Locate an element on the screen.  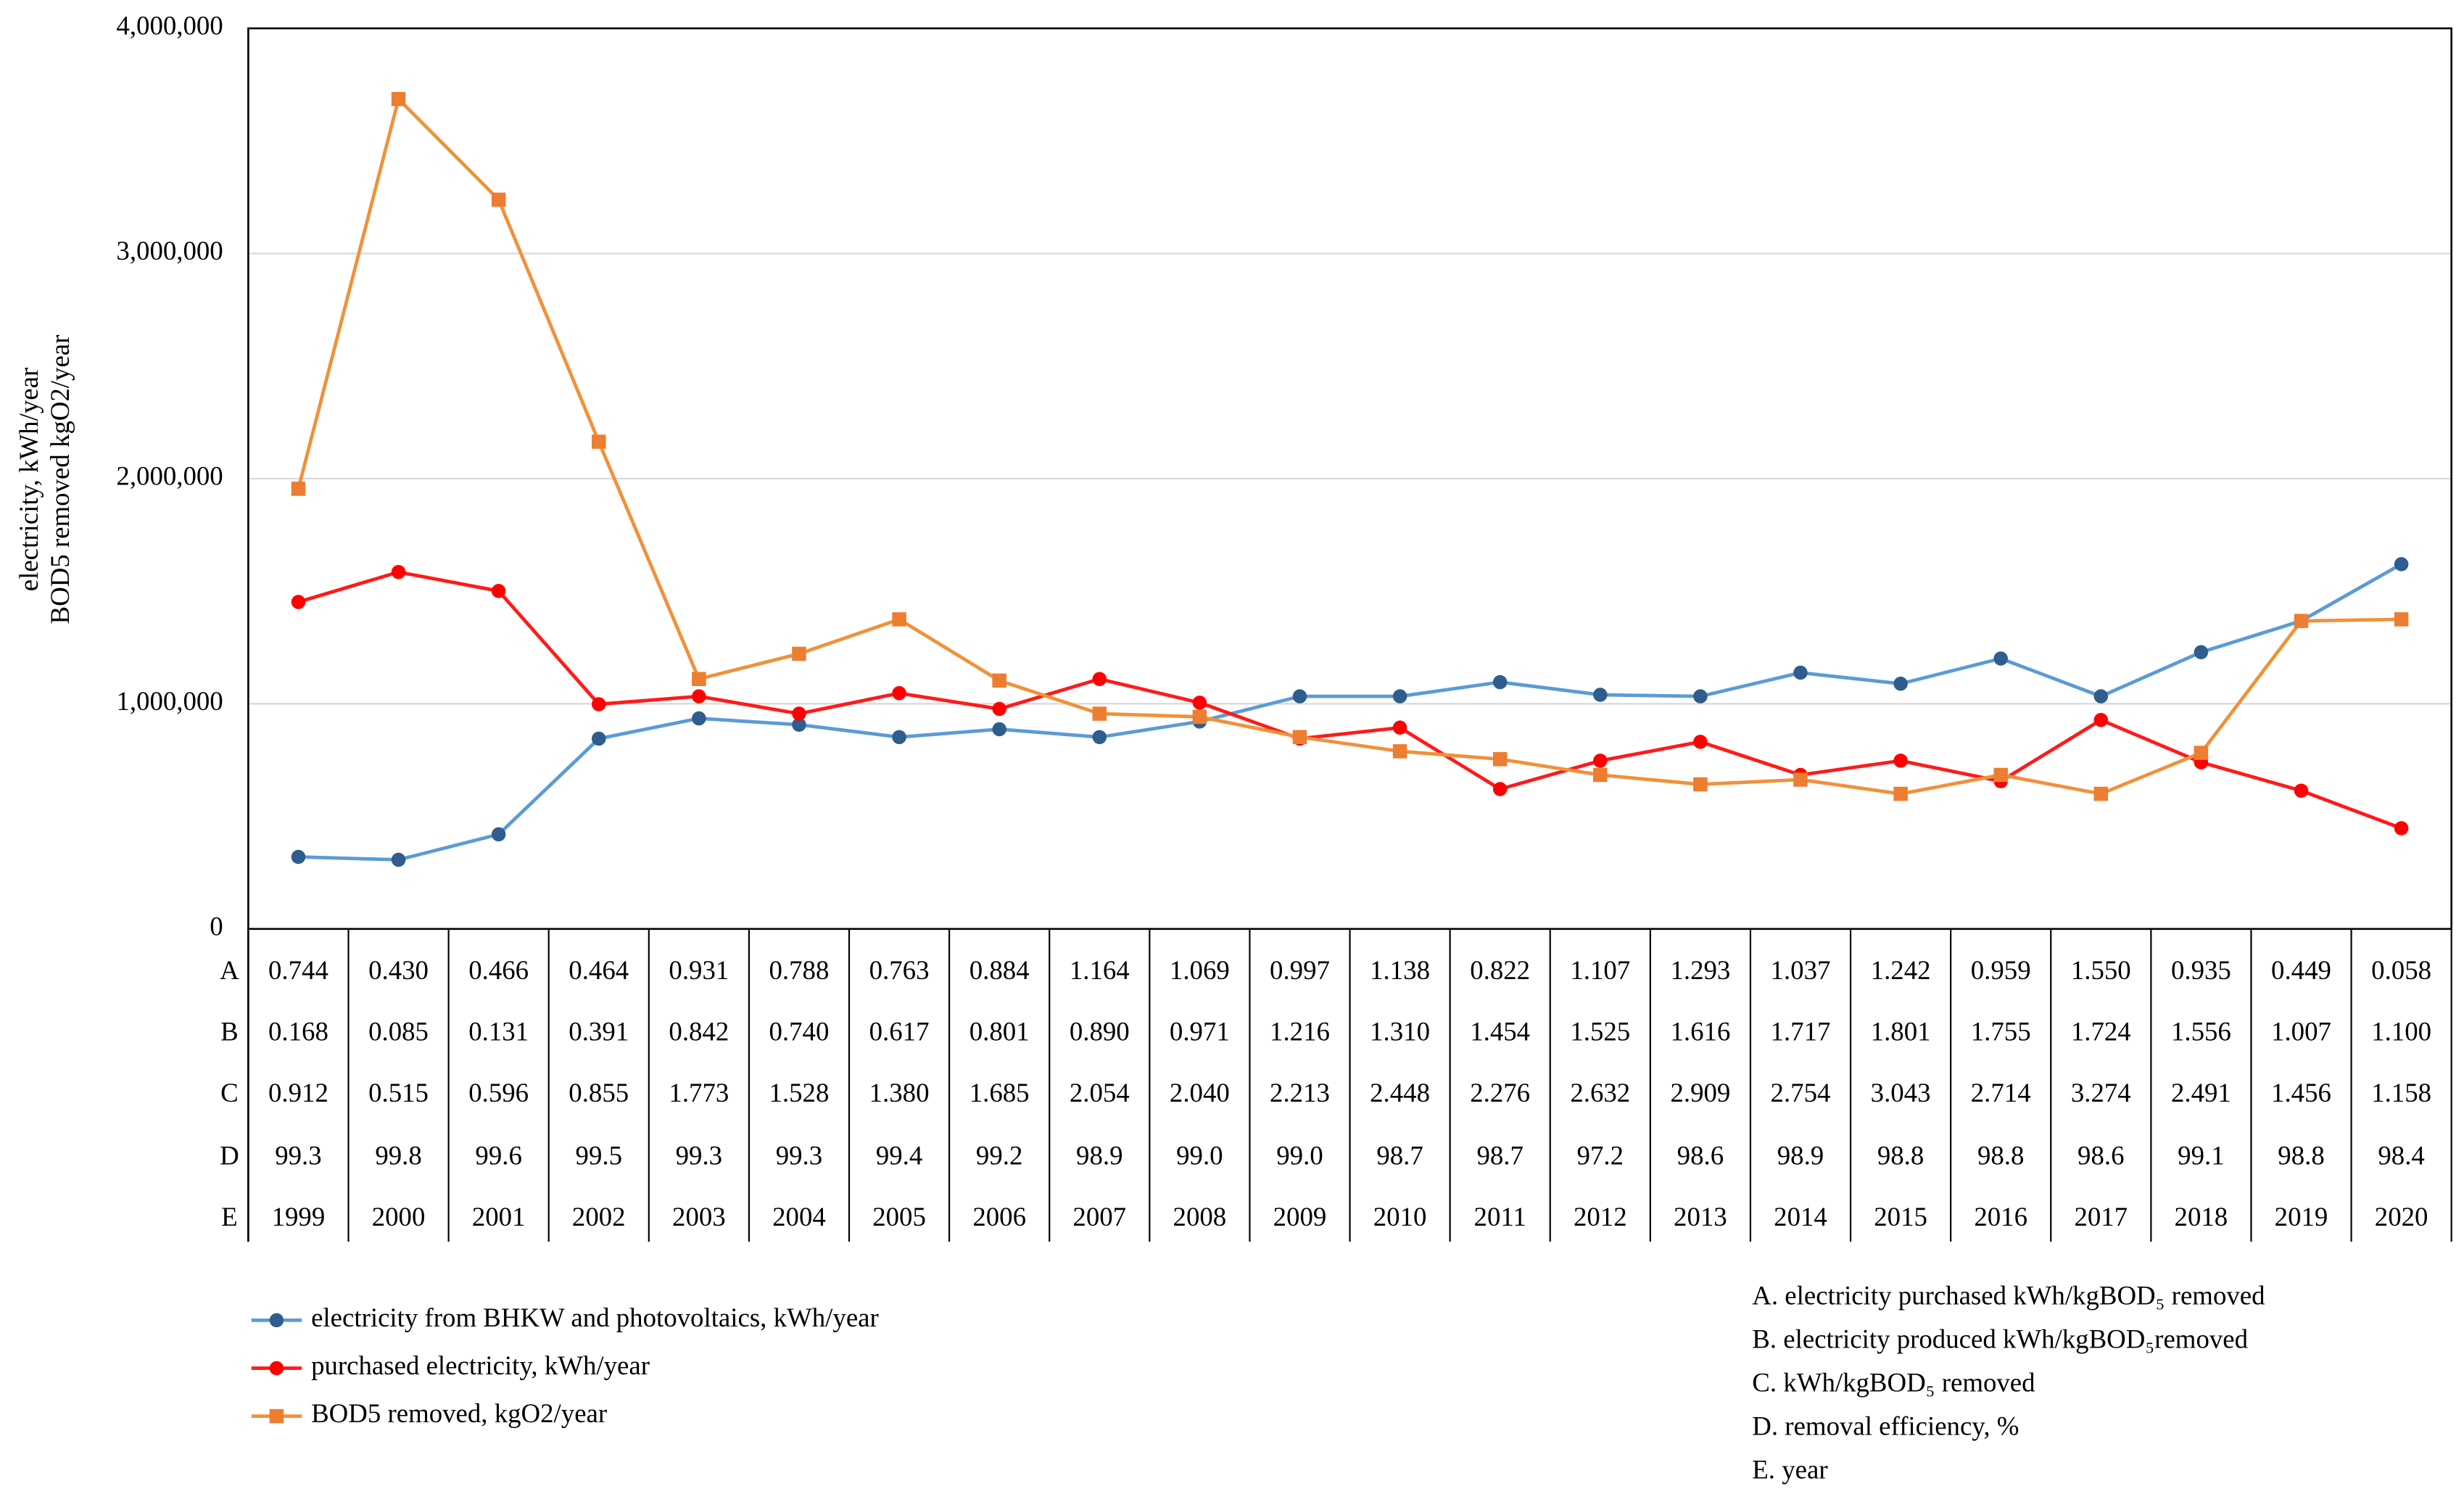
table-cell: 1.069 is located at coordinates (1200, 970).